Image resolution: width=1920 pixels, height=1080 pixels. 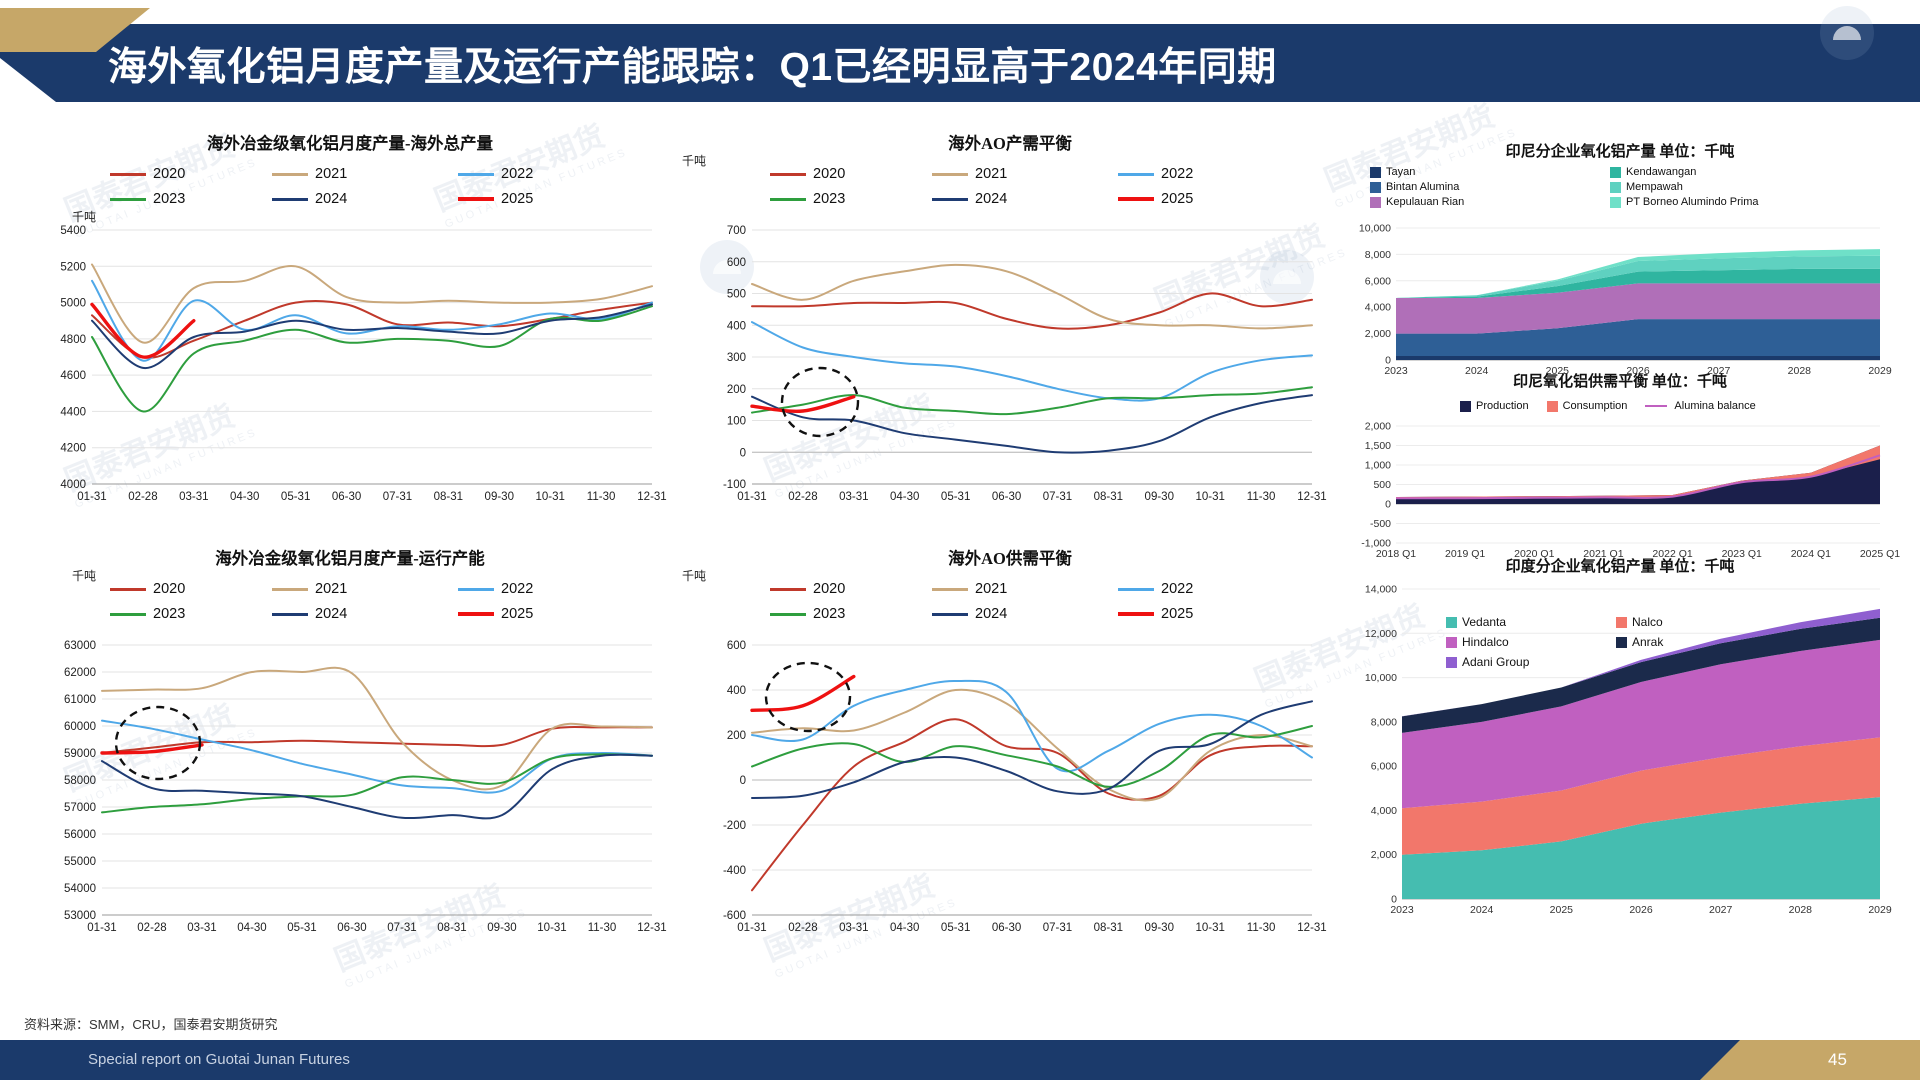 I want to click on chart-title: 印尼分企业氧化铝产量 单位：千吨, so click(x=1620, y=152).